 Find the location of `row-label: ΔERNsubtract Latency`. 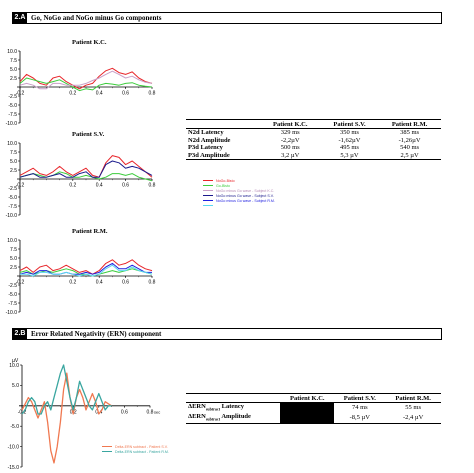

row-label: ΔERNsubtract Latency is located at coordinates (233, 408).